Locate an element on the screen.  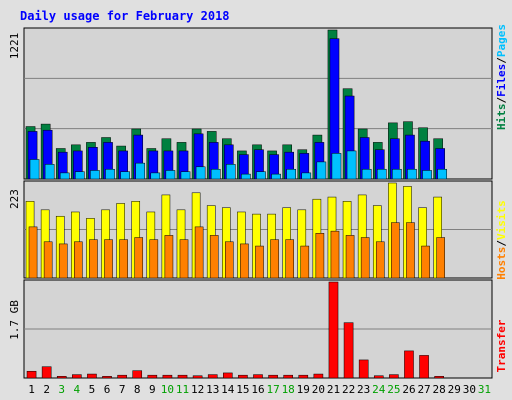
right-legend-hits-files-pages: Hits/Files/Pages is located at coordinates (501, 77).